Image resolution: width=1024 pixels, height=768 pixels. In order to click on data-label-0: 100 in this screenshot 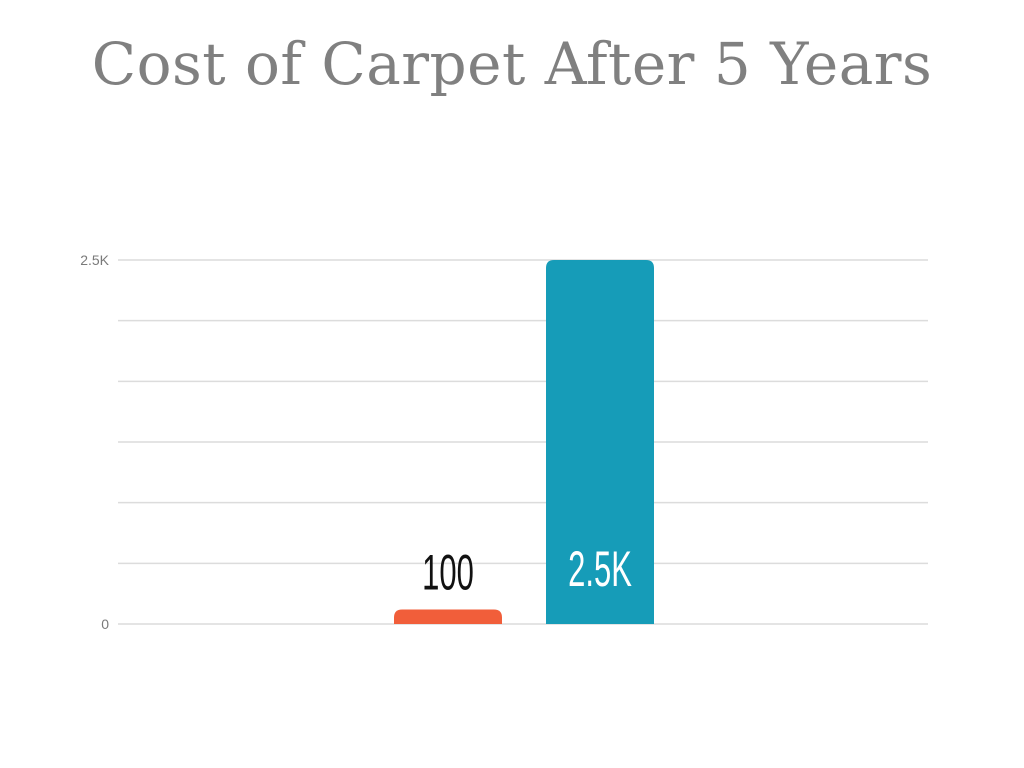, I will do `click(448, 572)`.